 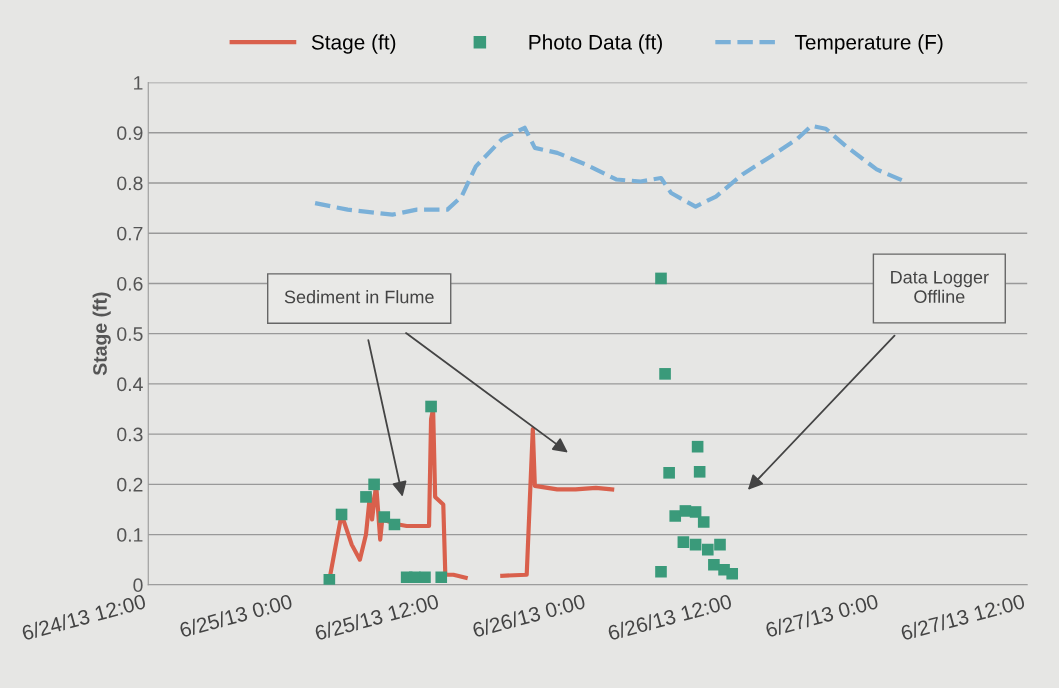 I want to click on y-tick-label: 0.6, so click(x=130, y=283).